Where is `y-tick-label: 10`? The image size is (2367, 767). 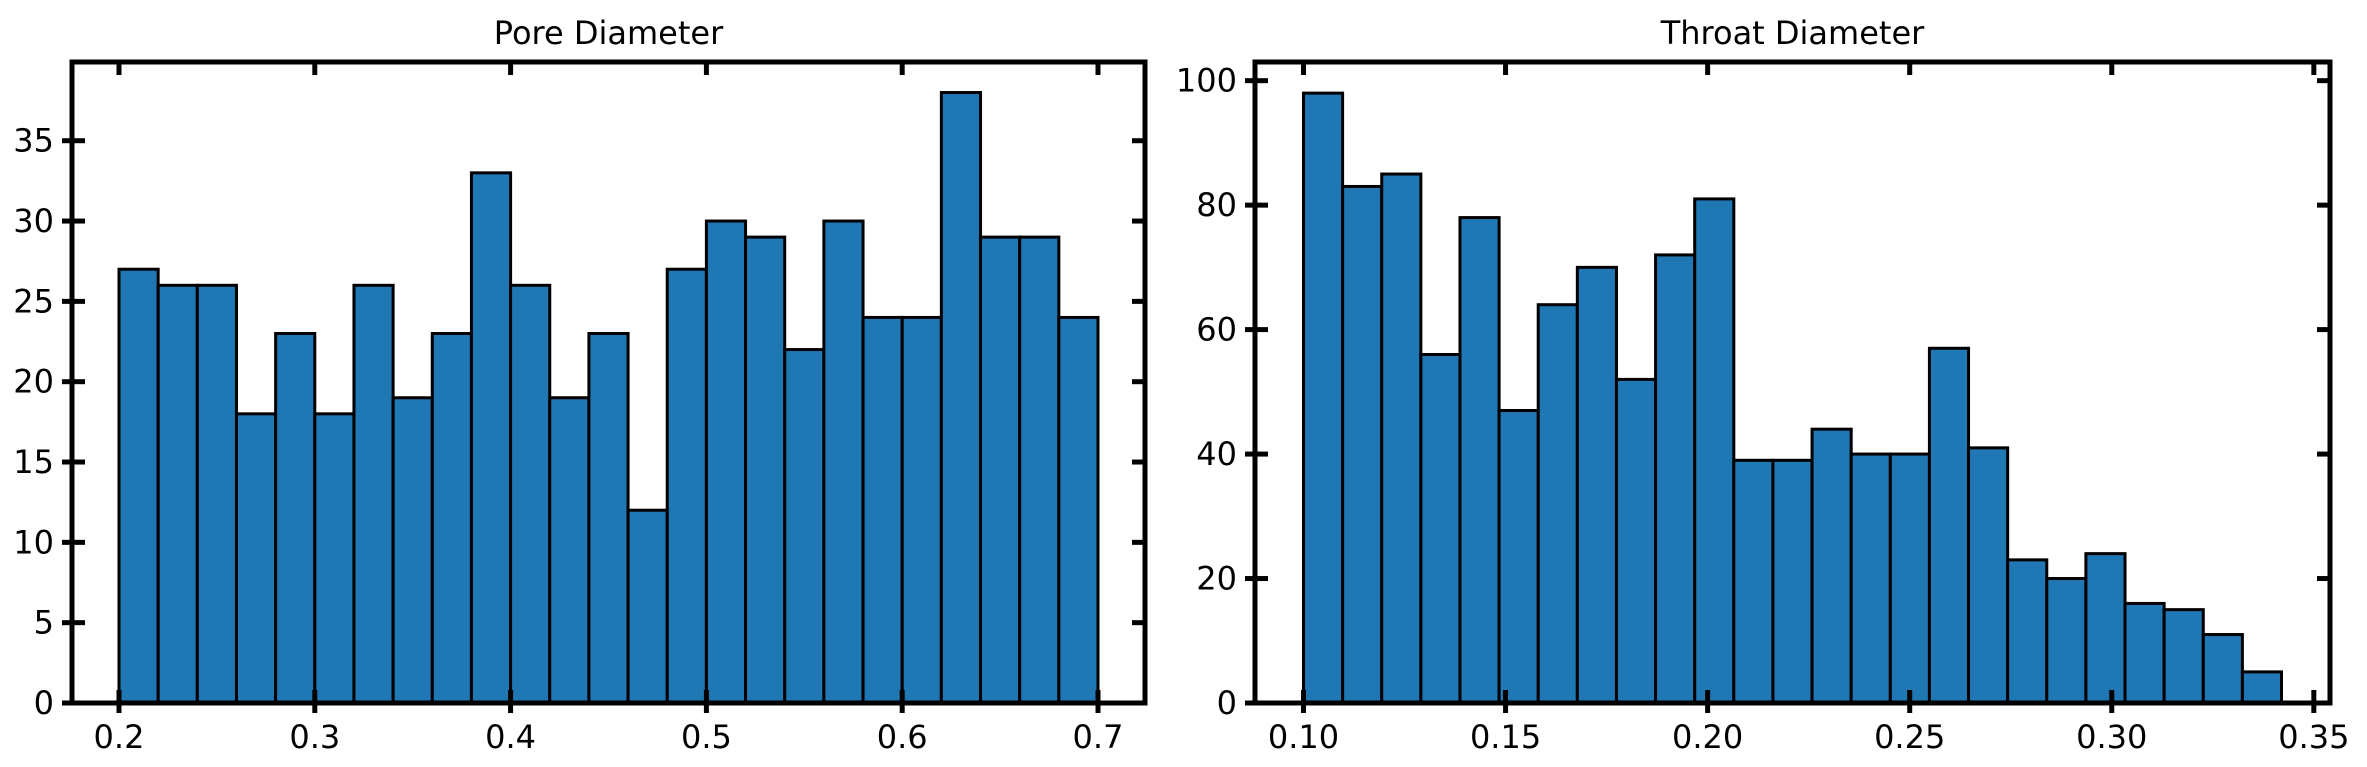 y-tick-label: 10 is located at coordinates (33, 542).